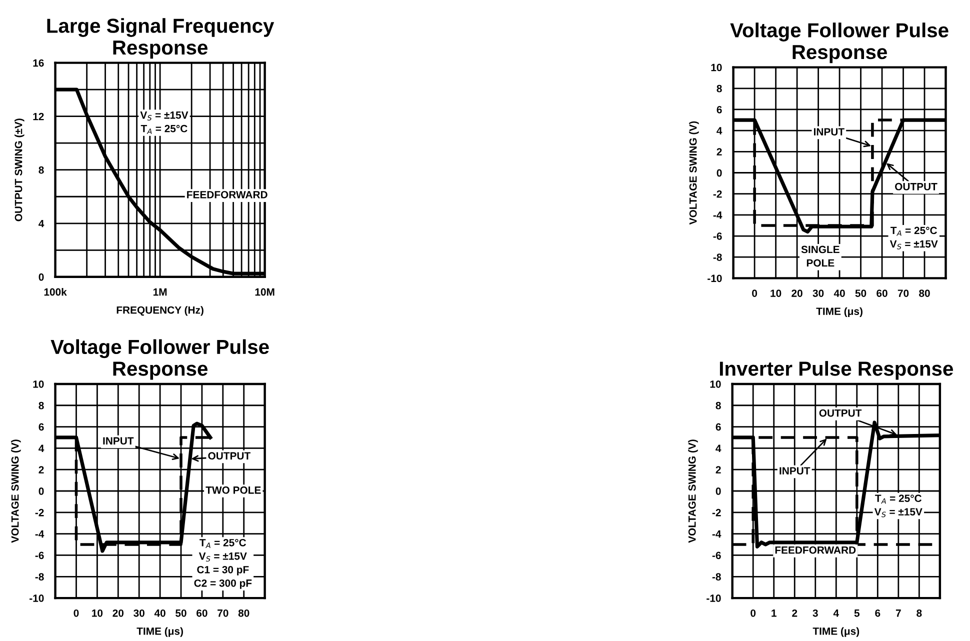 The height and width of the screenshot is (641, 970). Describe the element at coordinates (160, 38) in the screenshot. I see `chart-title: Large Signal Frequency Response` at that location.